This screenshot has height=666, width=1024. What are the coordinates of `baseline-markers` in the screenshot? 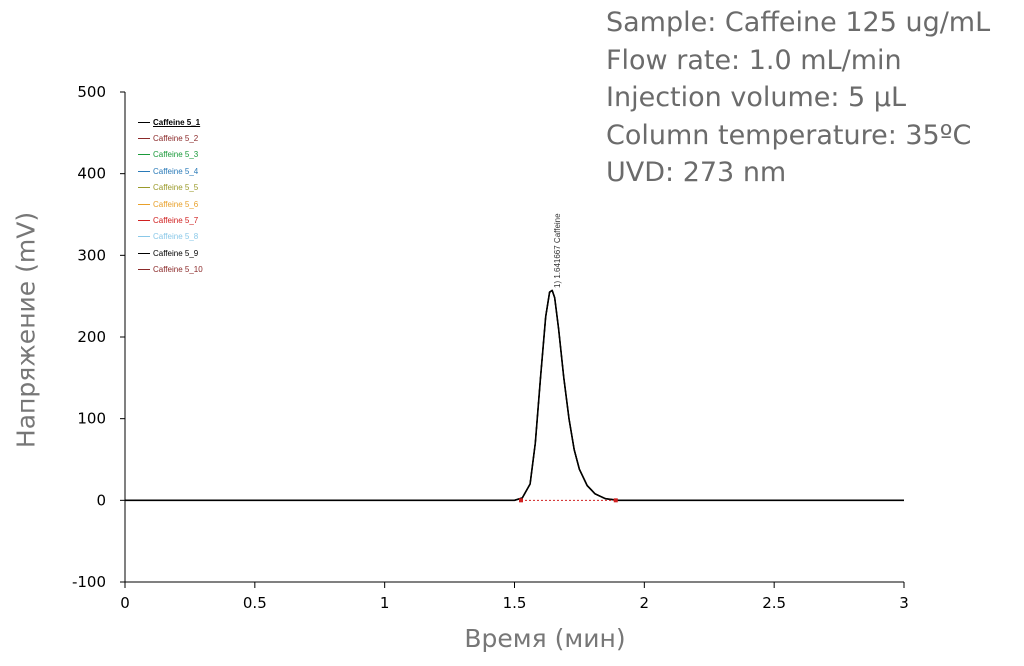 It's located at (568, 500).